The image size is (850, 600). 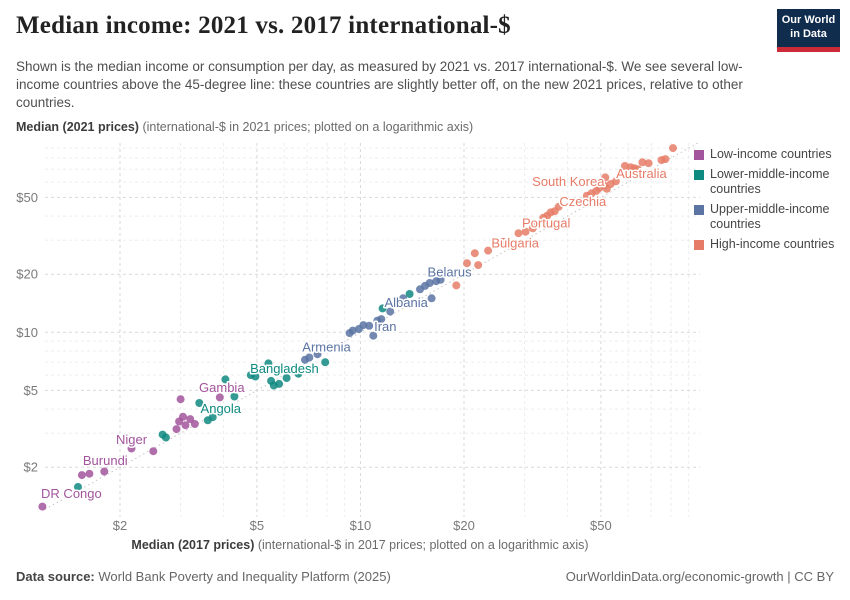 What do you see at coordinates (568, 181) in the screenshot?
I see `country-label: South Korea` at bounding box center [568, 181].